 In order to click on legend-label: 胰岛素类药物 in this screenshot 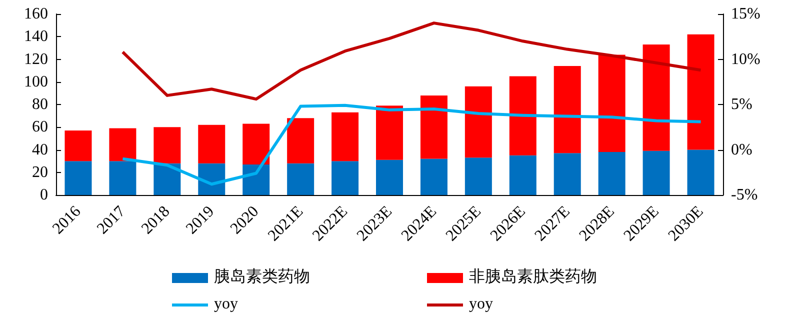, I will do `click(262, 277)`.